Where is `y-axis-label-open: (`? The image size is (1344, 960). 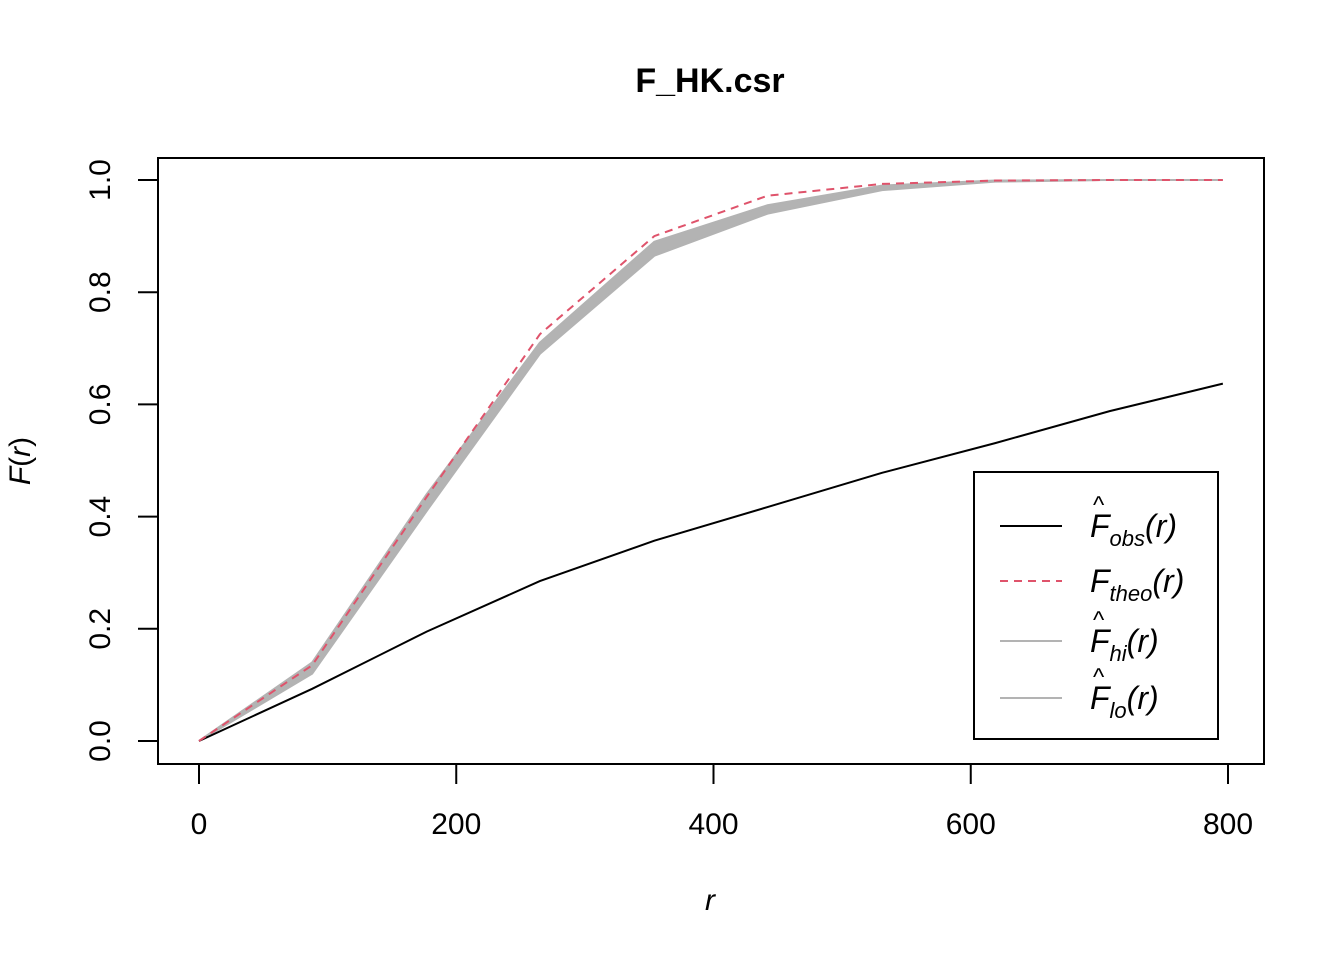
y-axis-label-open: ( is located at coordinates (20, 462).